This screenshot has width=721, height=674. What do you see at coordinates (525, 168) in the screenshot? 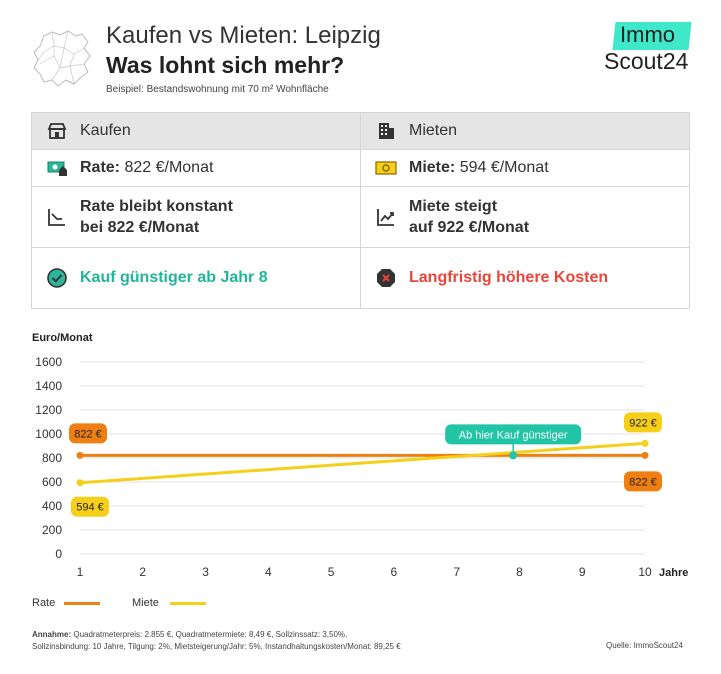
I see `rent-value-cell: Miete: 594 €/Monat` at bounding box center [525, 168].